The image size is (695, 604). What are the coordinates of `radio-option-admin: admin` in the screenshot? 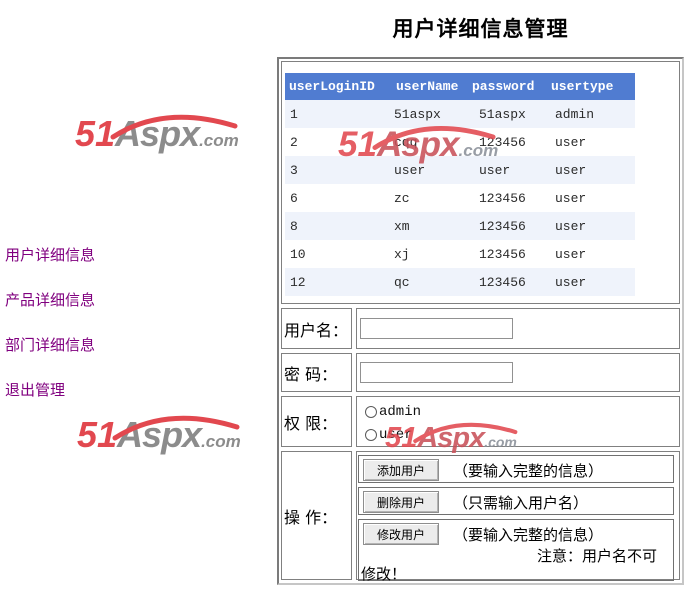 It's located at (522, 411).